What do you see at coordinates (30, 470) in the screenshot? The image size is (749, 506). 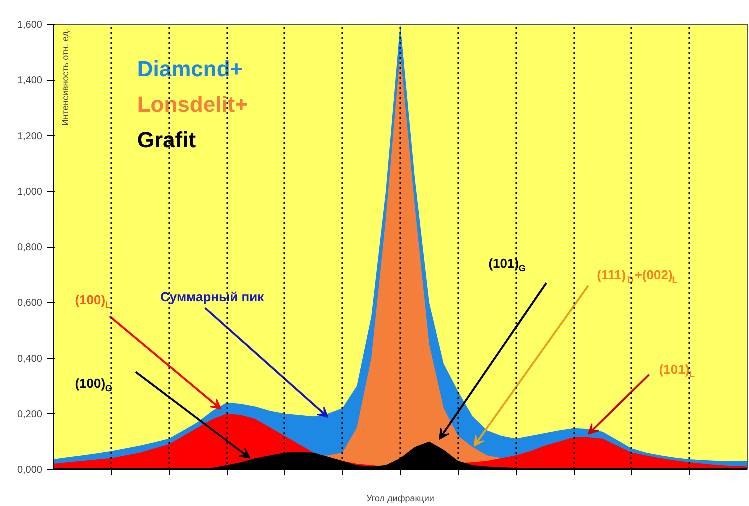 I see `y-tick-label: 0,000` at bounding box center [30, 470].